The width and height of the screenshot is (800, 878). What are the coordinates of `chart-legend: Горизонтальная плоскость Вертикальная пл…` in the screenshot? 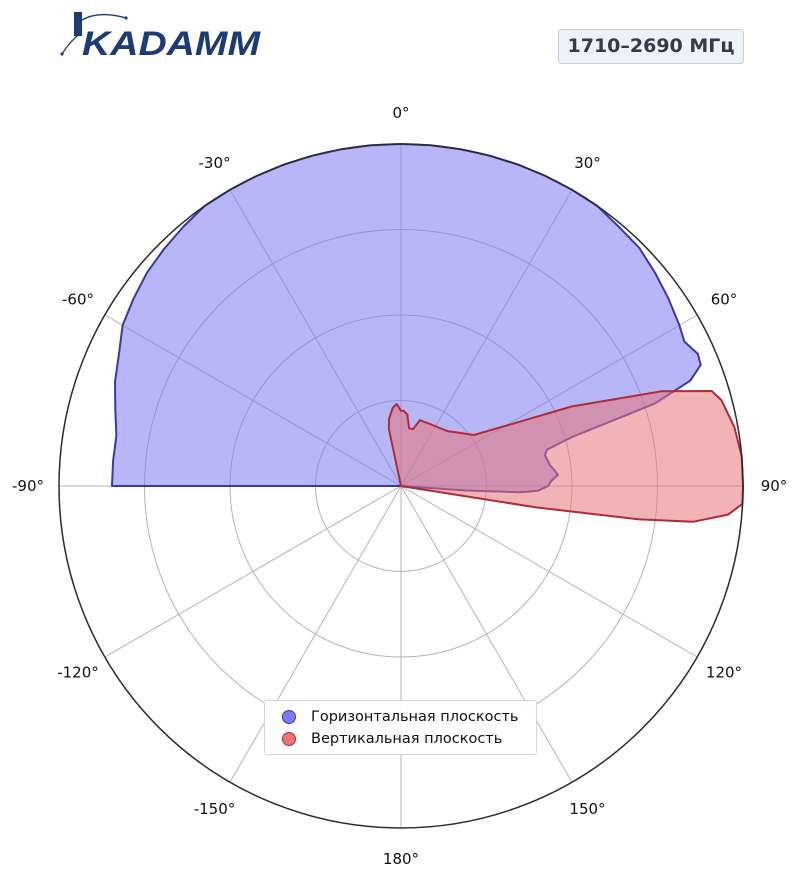 It's located at (400, 727).